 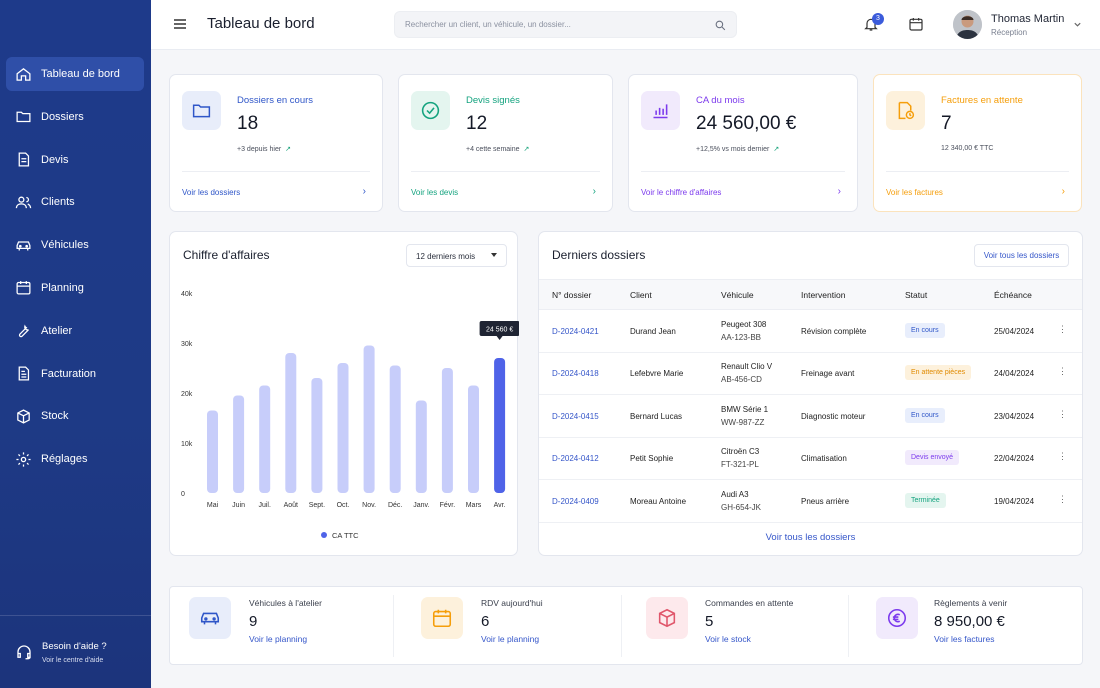 I want to click on kpi-link: Voir les factures, so click(x=914, y=192).